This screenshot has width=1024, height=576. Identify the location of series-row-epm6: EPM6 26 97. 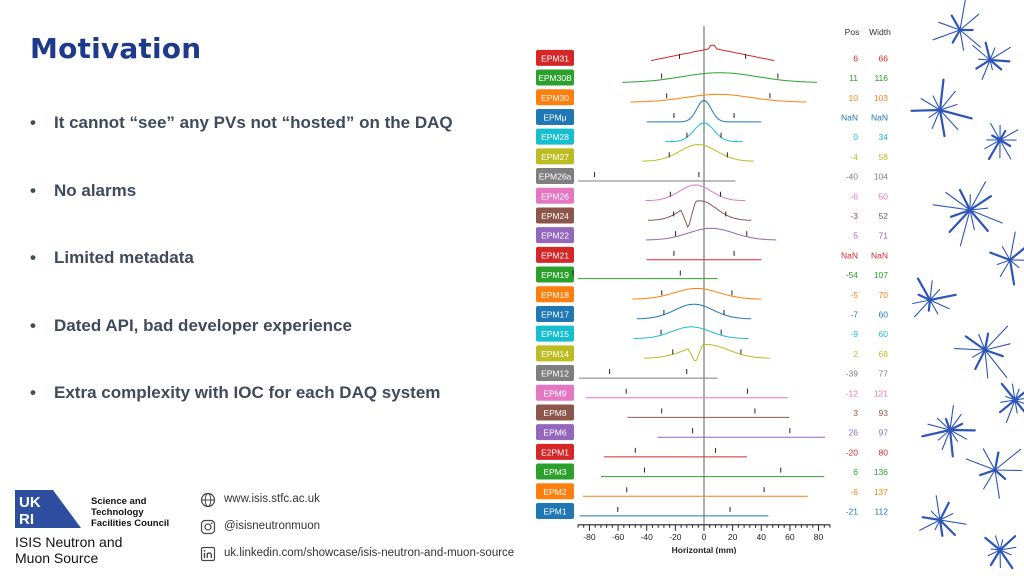
(712, 432).